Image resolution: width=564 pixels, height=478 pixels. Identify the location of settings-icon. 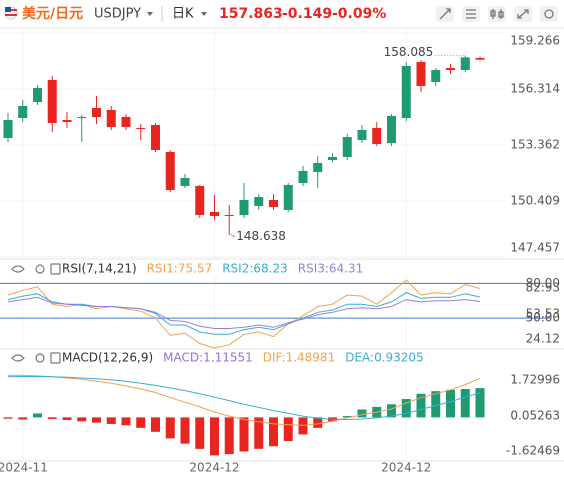
(549, 14).